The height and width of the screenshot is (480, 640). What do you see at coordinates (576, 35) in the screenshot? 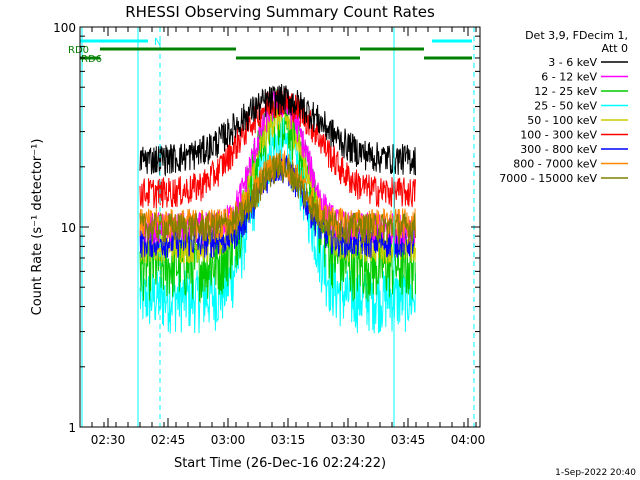
I see `detector-info-line-1: Det 3,9, FDecim 1,` at bounding box center [576, 35].